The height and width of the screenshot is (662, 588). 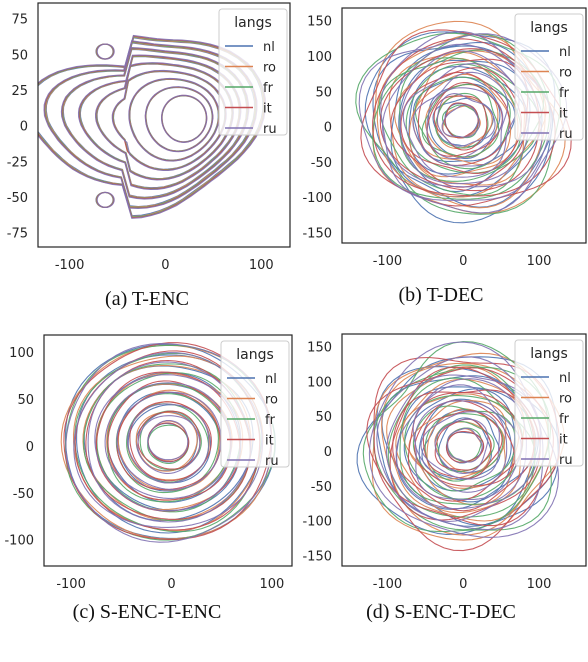 What do you see at coordinates (441, 612) in the screenshot?
I see `caption-s-enc-t-dec: (d) S-ENC-T-DEC` at bounding box center [441, 612].